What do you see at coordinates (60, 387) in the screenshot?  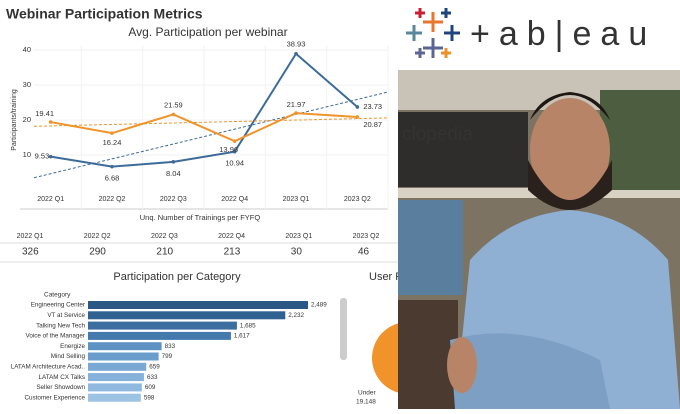 I see `category-label: Seller Showdown` at bounding box center [60, 387].